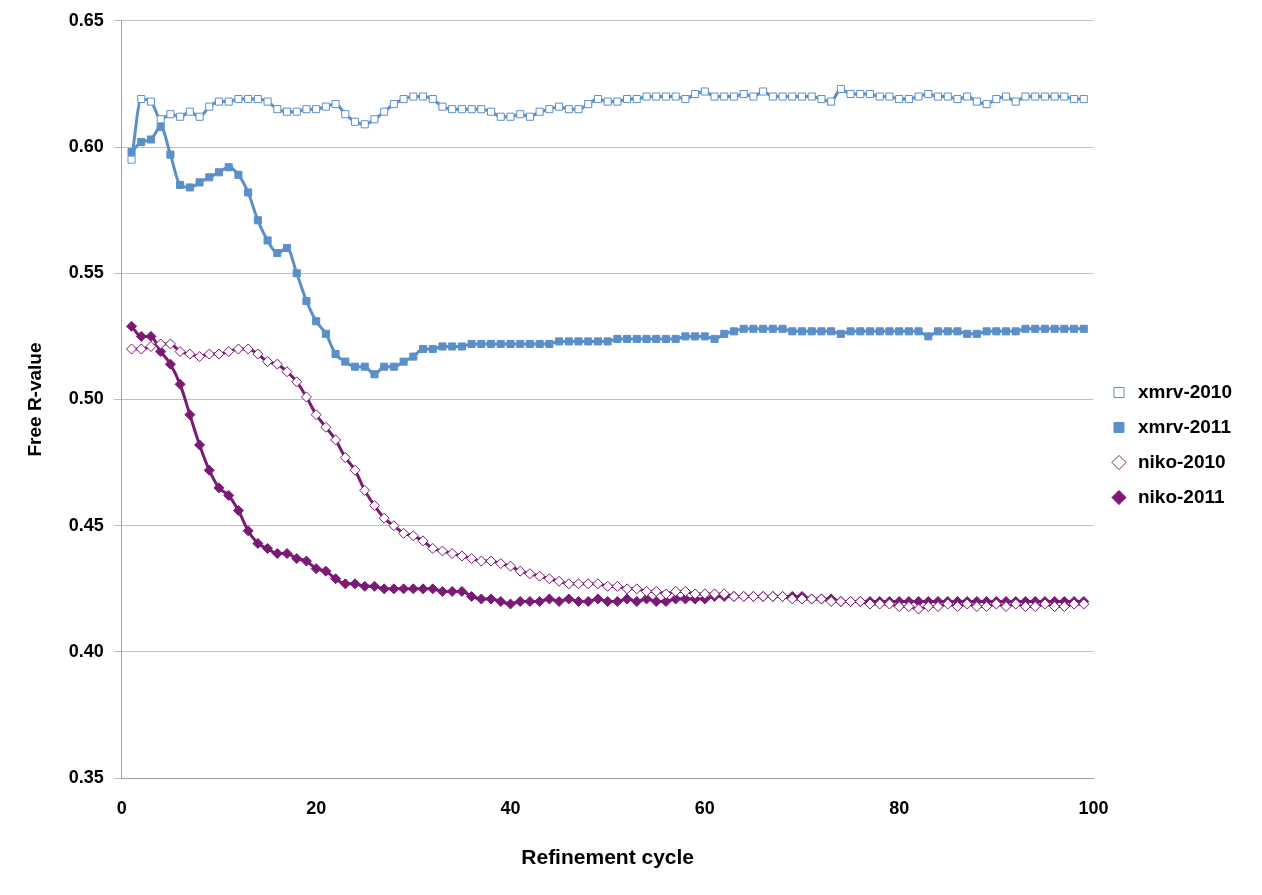 The height and width of the screenshot is (895, 1262). What do you see at coordinates (86, 650) in the screenshot?
I see `y-tick-label: 0.40` at bounding box center [86, 650].